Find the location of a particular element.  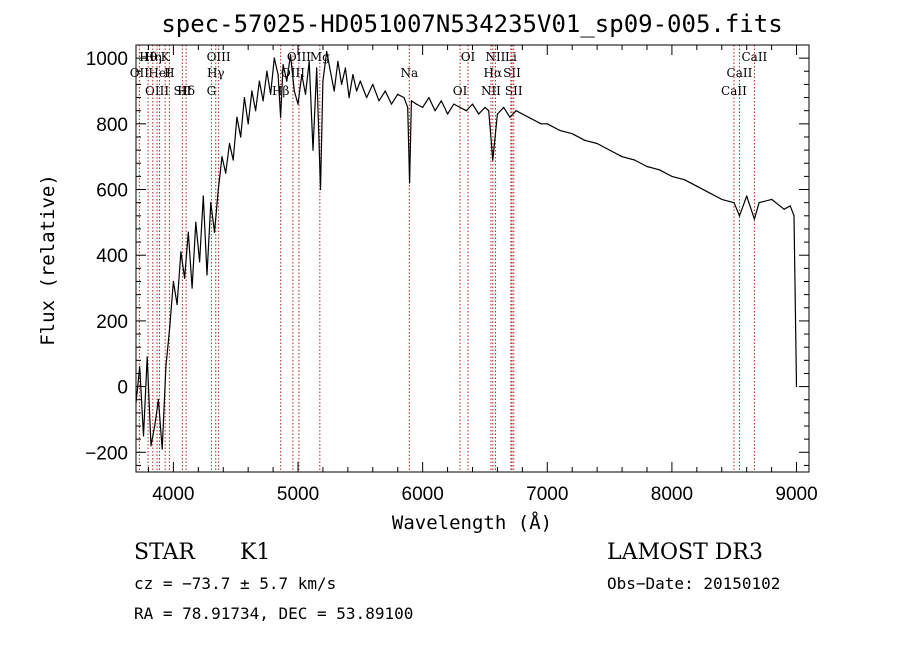

spectral-line-label: HeI is located at coordinates (159, 73).